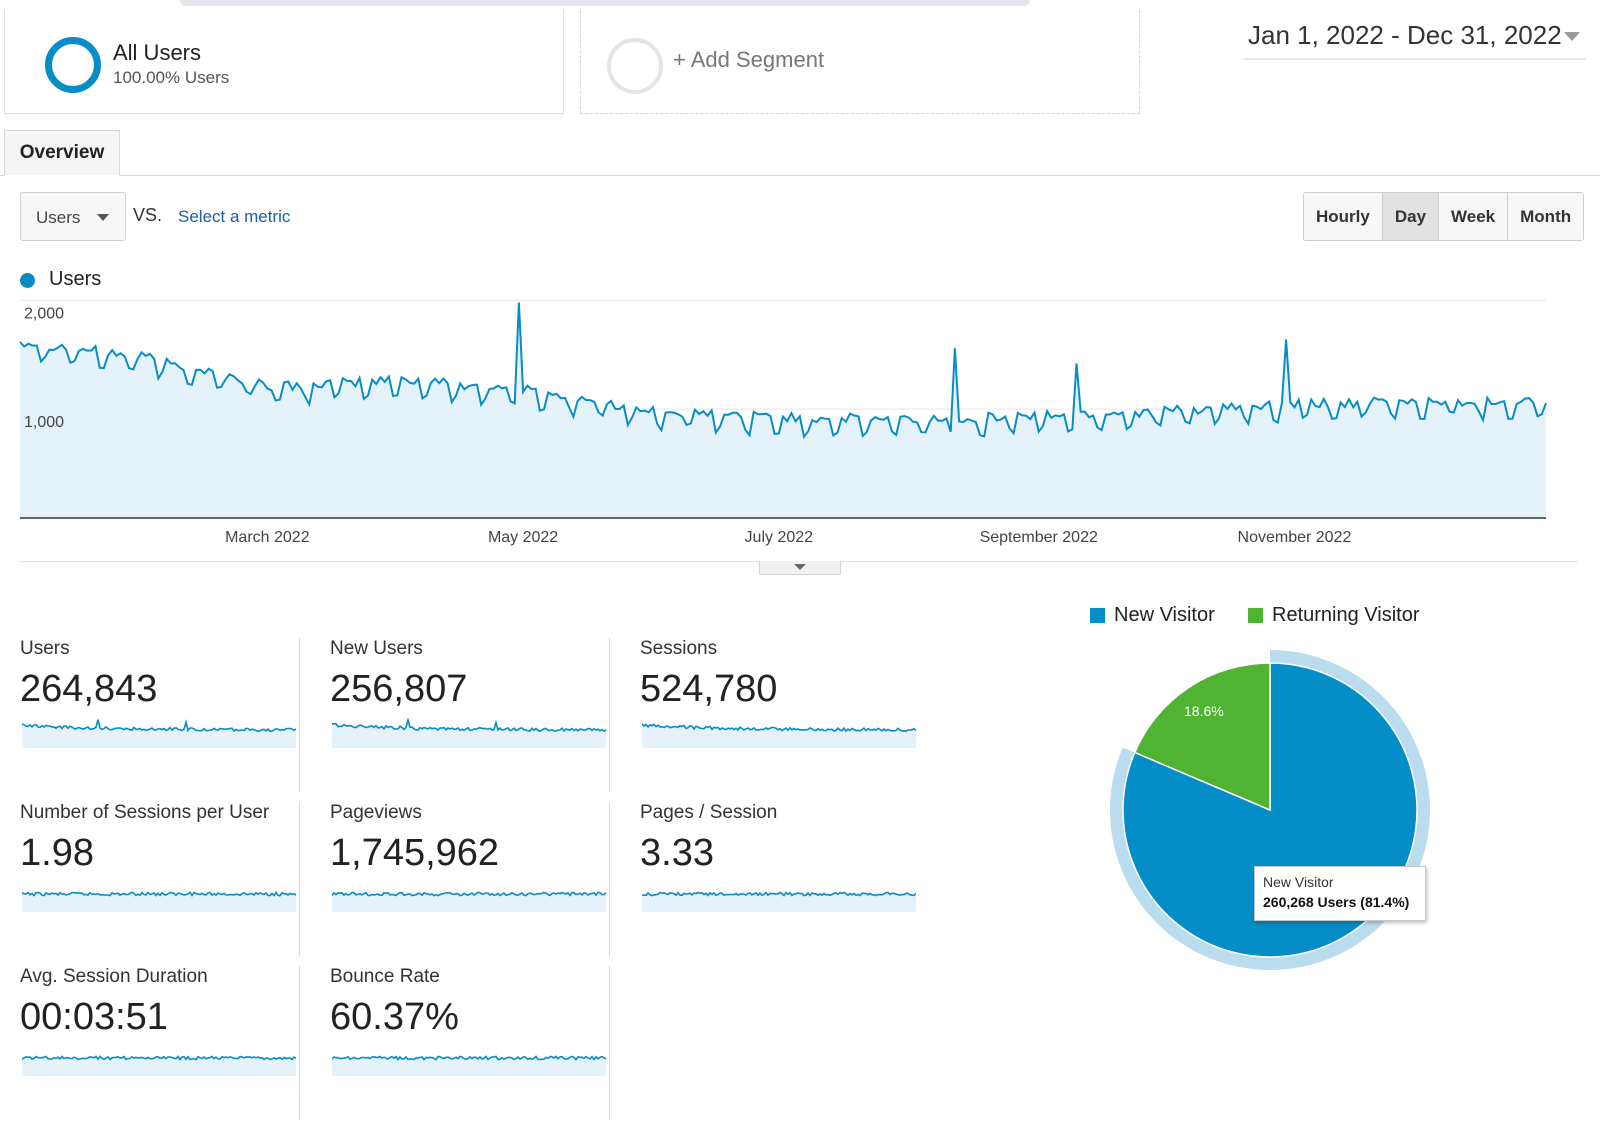 This screenshot has width=1600, height=1147. What do you see at coordinates (1474, 216) in the screenshot?
I see `week-button: Week` at bounding box center [1474, 216].